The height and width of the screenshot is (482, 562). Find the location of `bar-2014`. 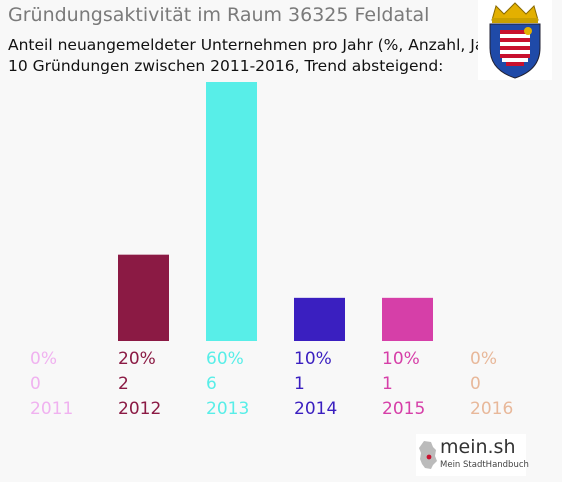

bar-2014 is located at coordinates (319, 319).